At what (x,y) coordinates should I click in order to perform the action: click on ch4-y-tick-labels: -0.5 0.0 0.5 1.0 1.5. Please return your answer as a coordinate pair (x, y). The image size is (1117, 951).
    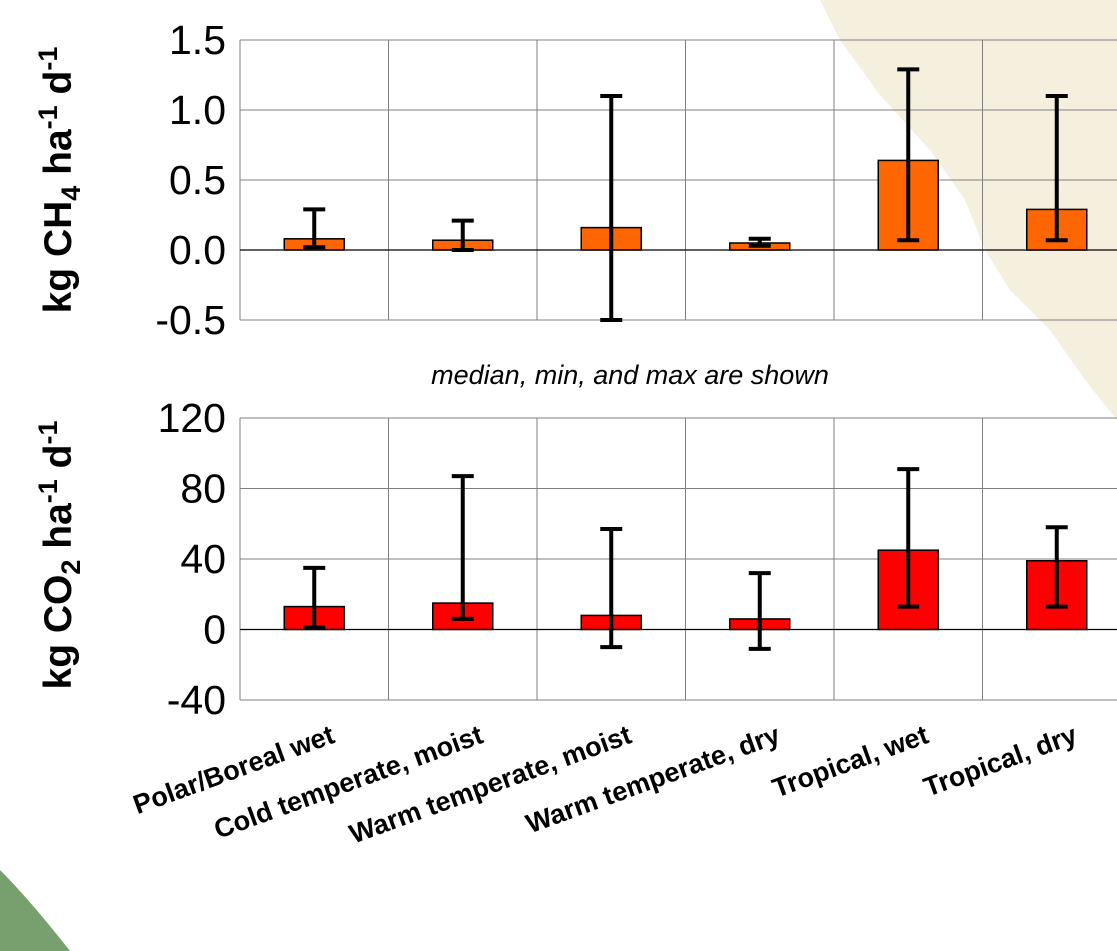
    Looking at the image, I should click on (190, 180).